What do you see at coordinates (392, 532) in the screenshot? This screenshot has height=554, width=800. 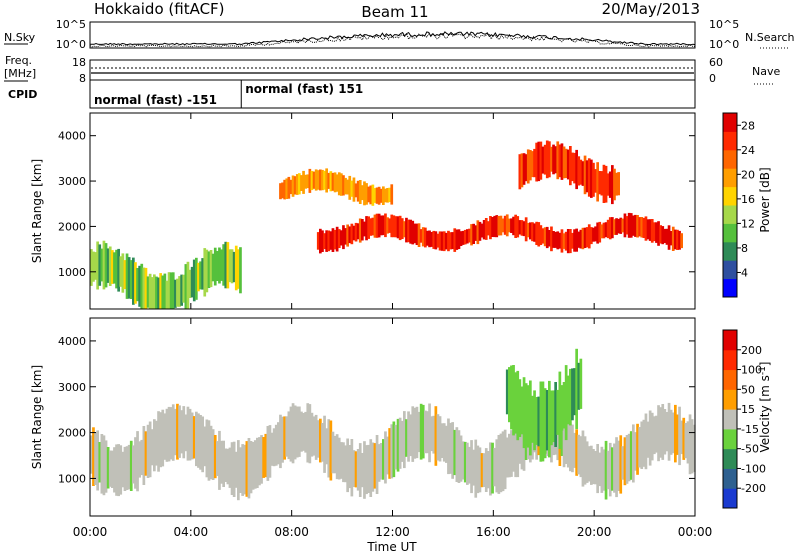 I see `x-tick-label-3: 12:00` at bounding box center [392, 532].